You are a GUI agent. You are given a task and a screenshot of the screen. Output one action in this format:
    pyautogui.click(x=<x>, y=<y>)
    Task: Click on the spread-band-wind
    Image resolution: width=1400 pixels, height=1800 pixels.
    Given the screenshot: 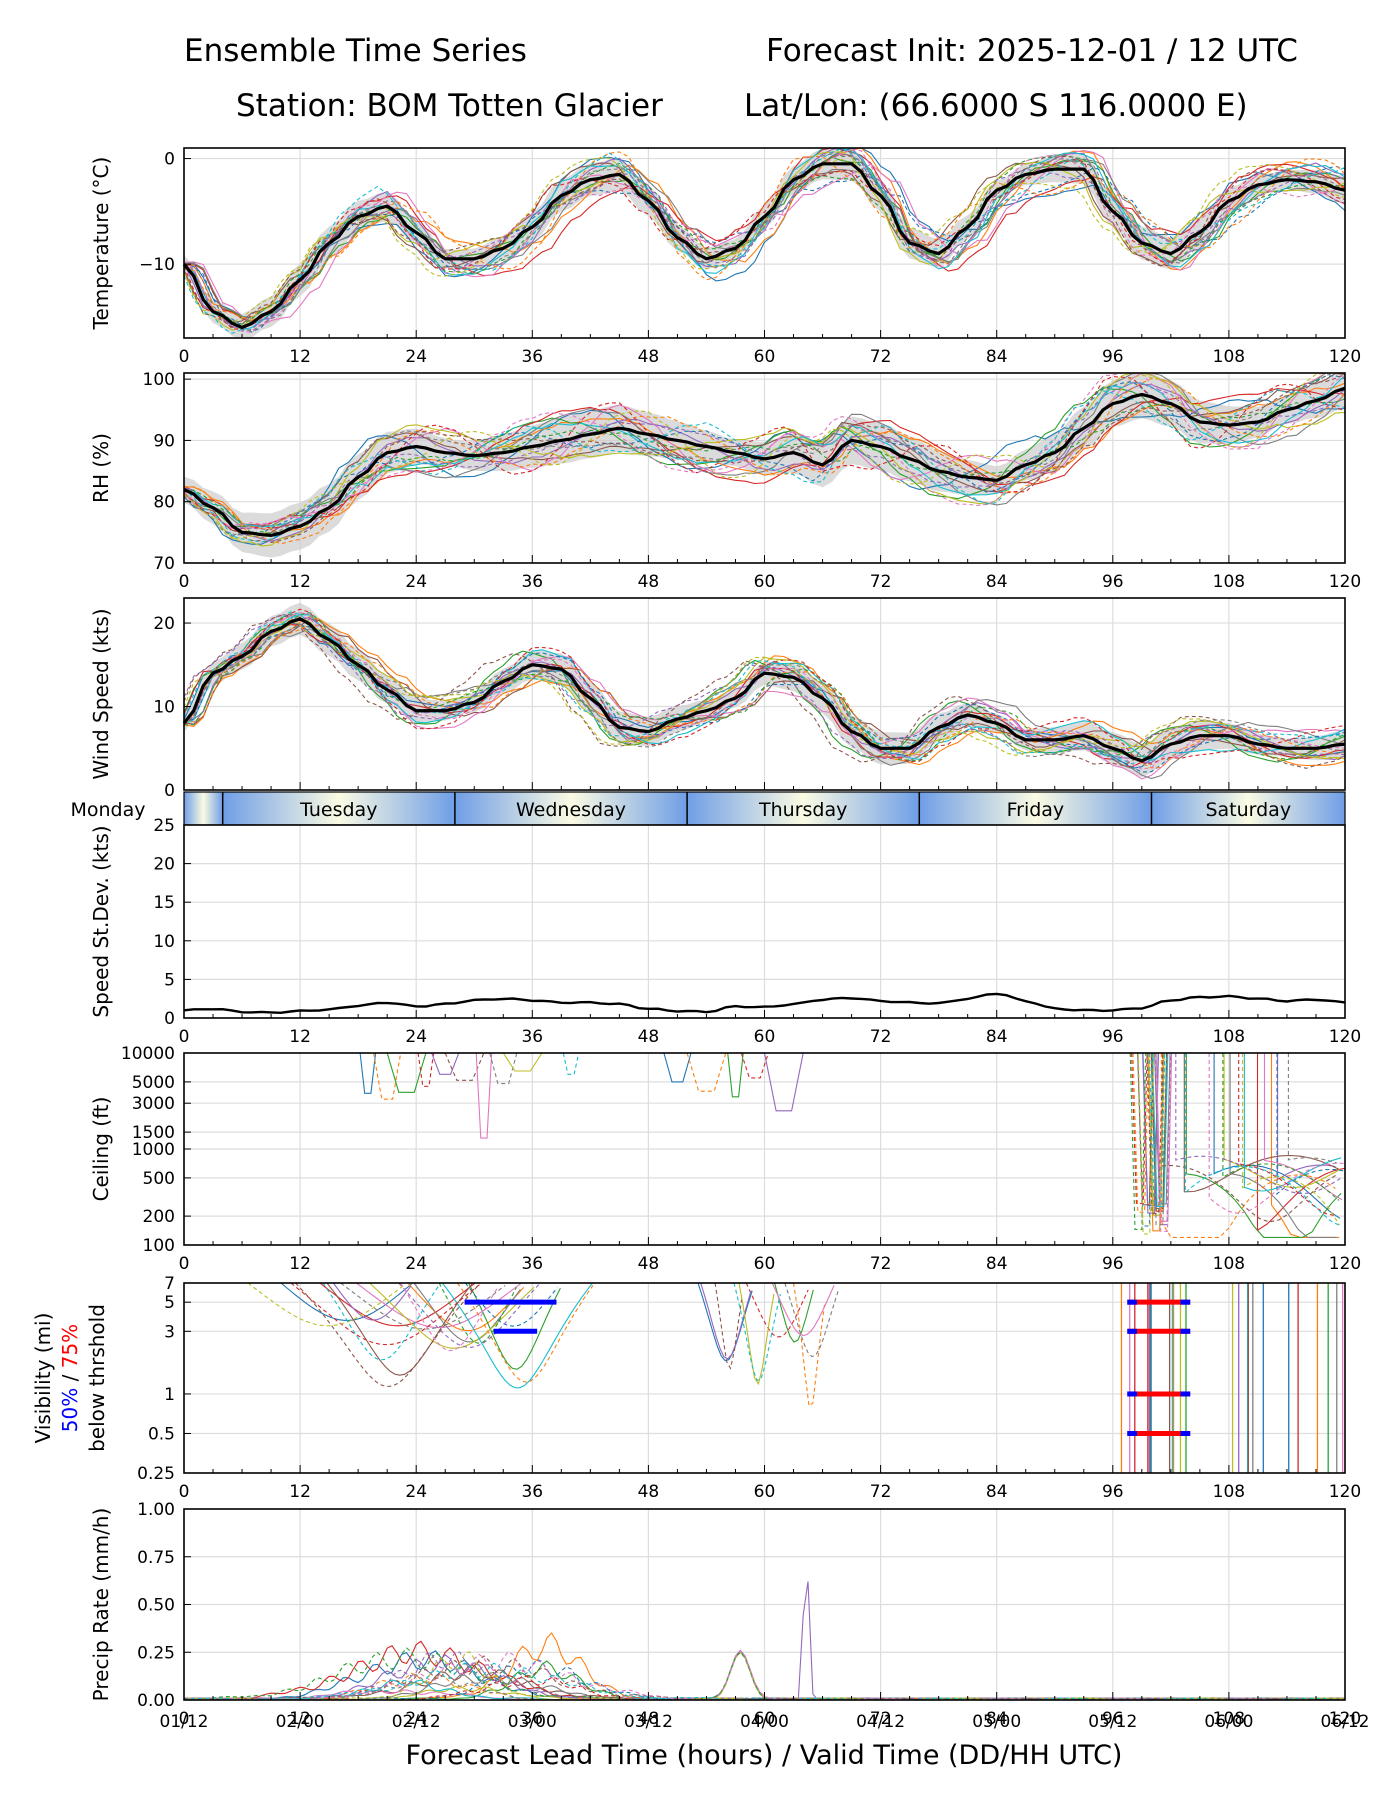 What is the action you would take?
    pyautogui.click(x=764, y=690)
    